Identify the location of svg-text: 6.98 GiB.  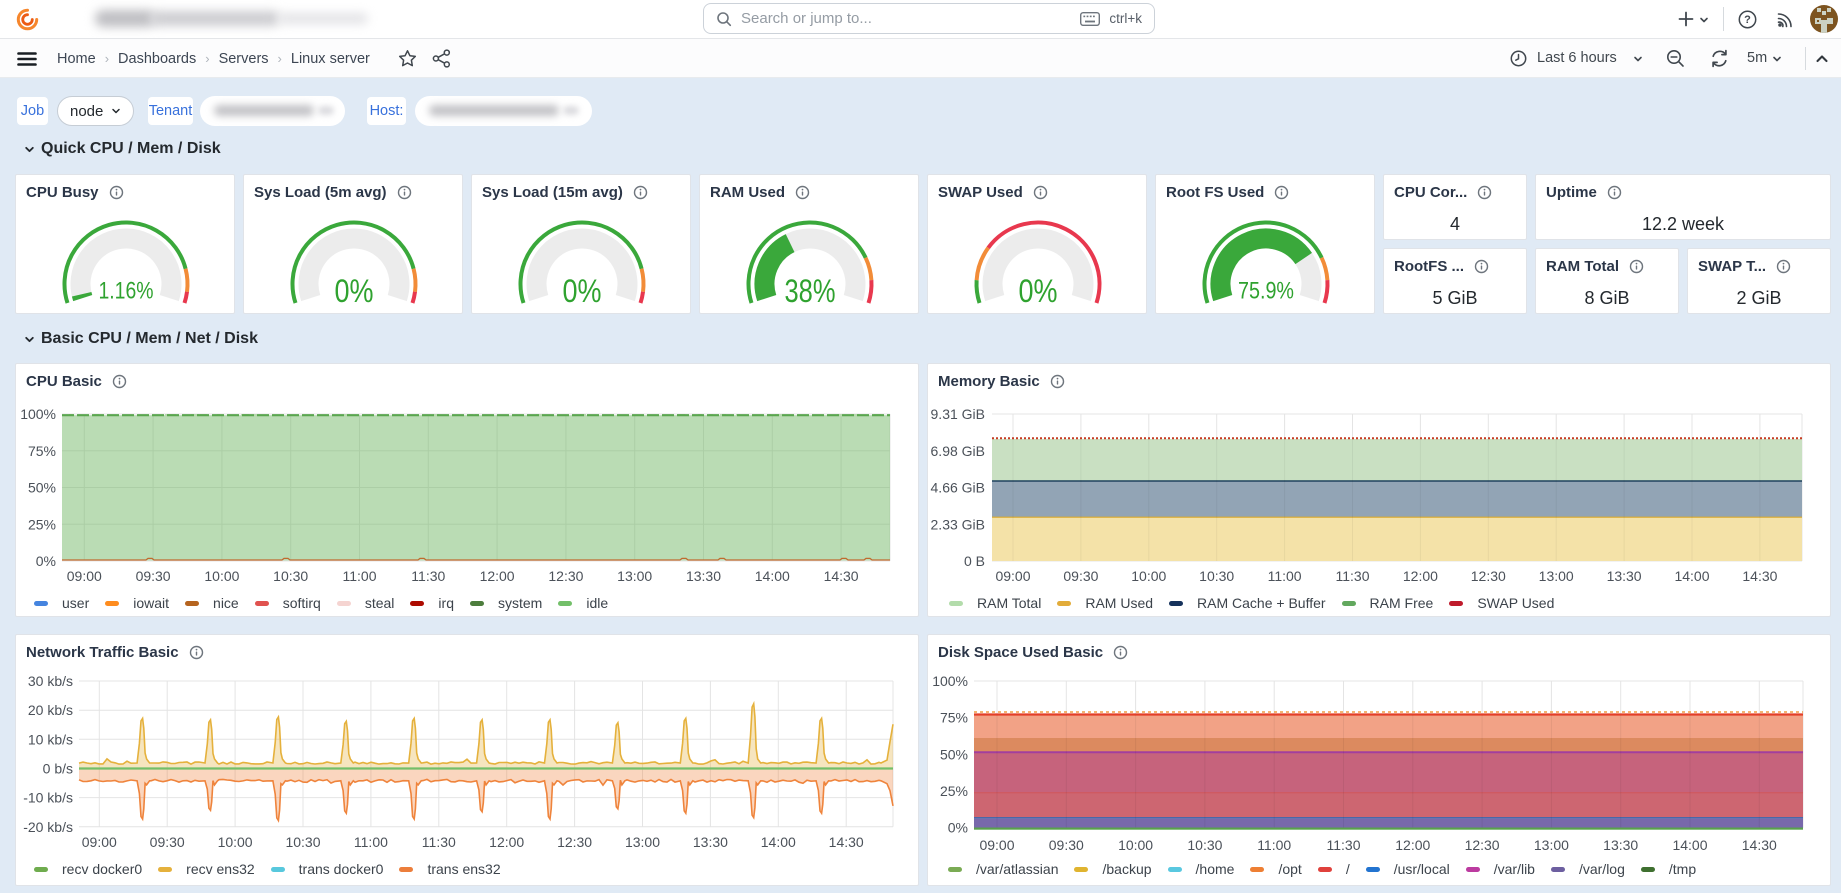
(958, 451).